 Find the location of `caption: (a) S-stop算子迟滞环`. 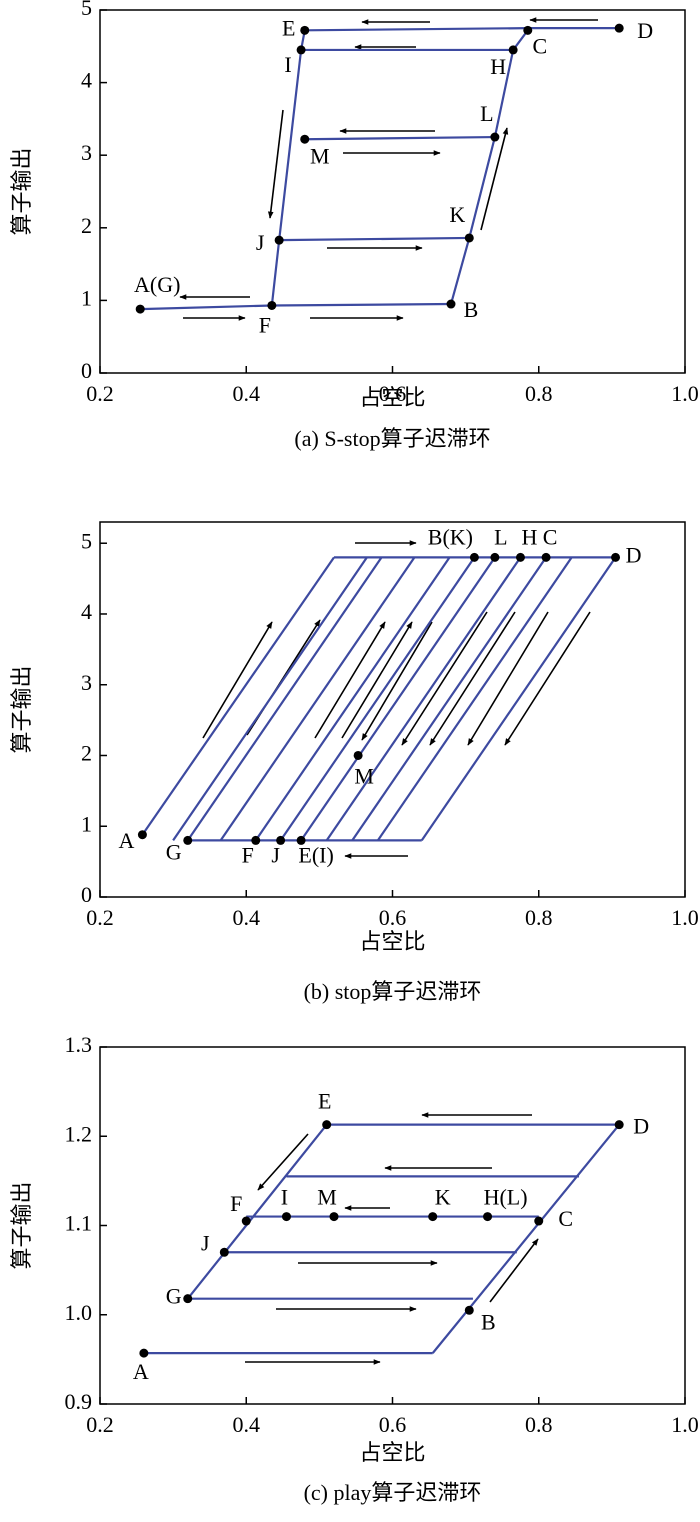

caption: (a) S-stop算子迟滞环 is located at coordinates (392, 438).